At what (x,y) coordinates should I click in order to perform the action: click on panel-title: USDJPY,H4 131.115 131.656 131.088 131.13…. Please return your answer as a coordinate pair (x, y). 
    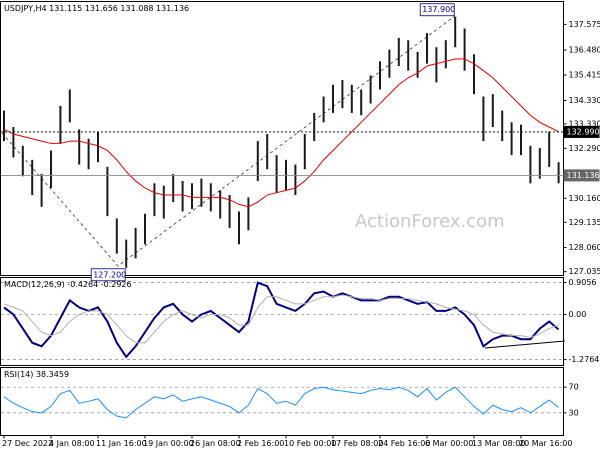
    Looking at the image, I should click on (96, 8).